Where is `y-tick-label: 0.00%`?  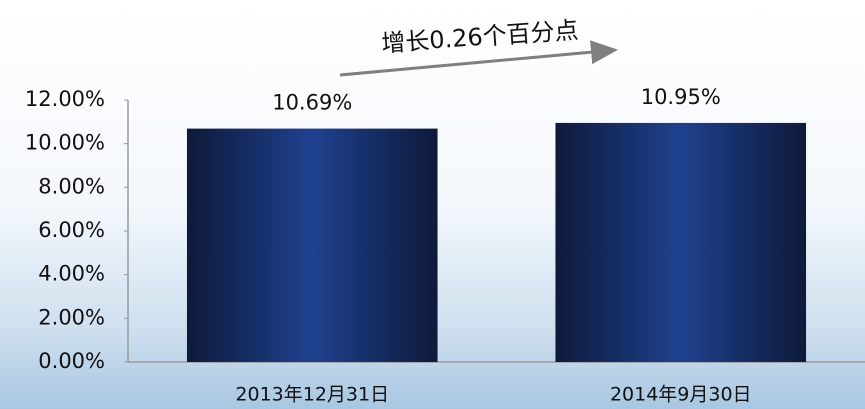
y-tick-label: 0.00% is located at coordinates (71, 361).